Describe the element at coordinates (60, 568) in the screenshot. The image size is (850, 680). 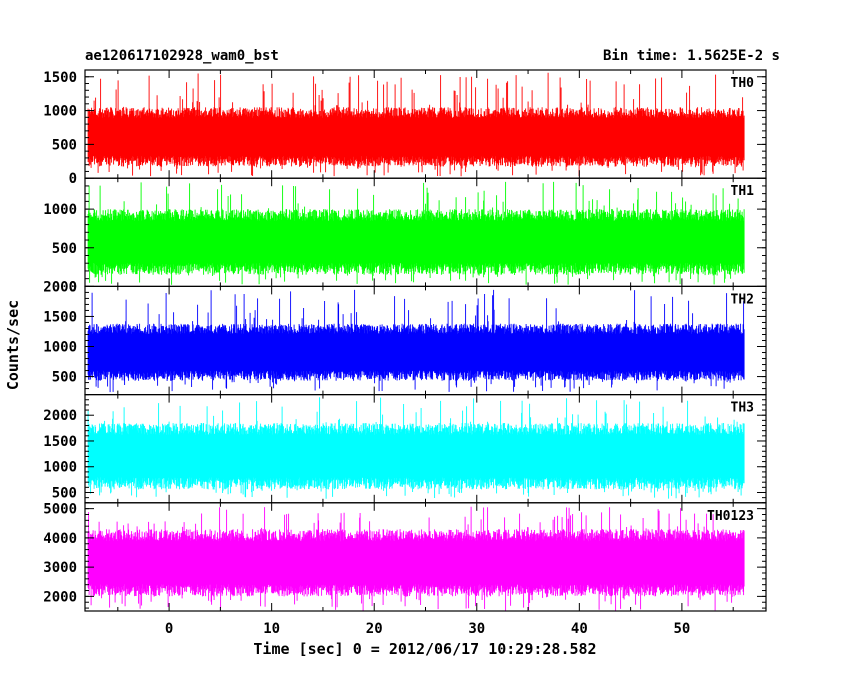
I see `y-tick-label: 3000` at that location.